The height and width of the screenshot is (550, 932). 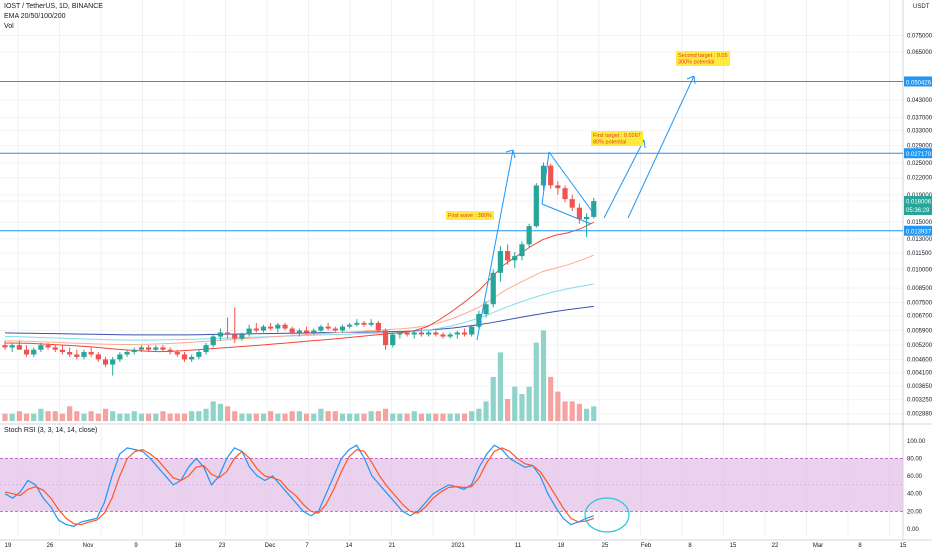 What do you see at coordinates (51, 430) in the screenshot?
I see `rsi-legend: Stoch RSI (3, 3, 14, 14, close)` at bounding box center [51, 430].